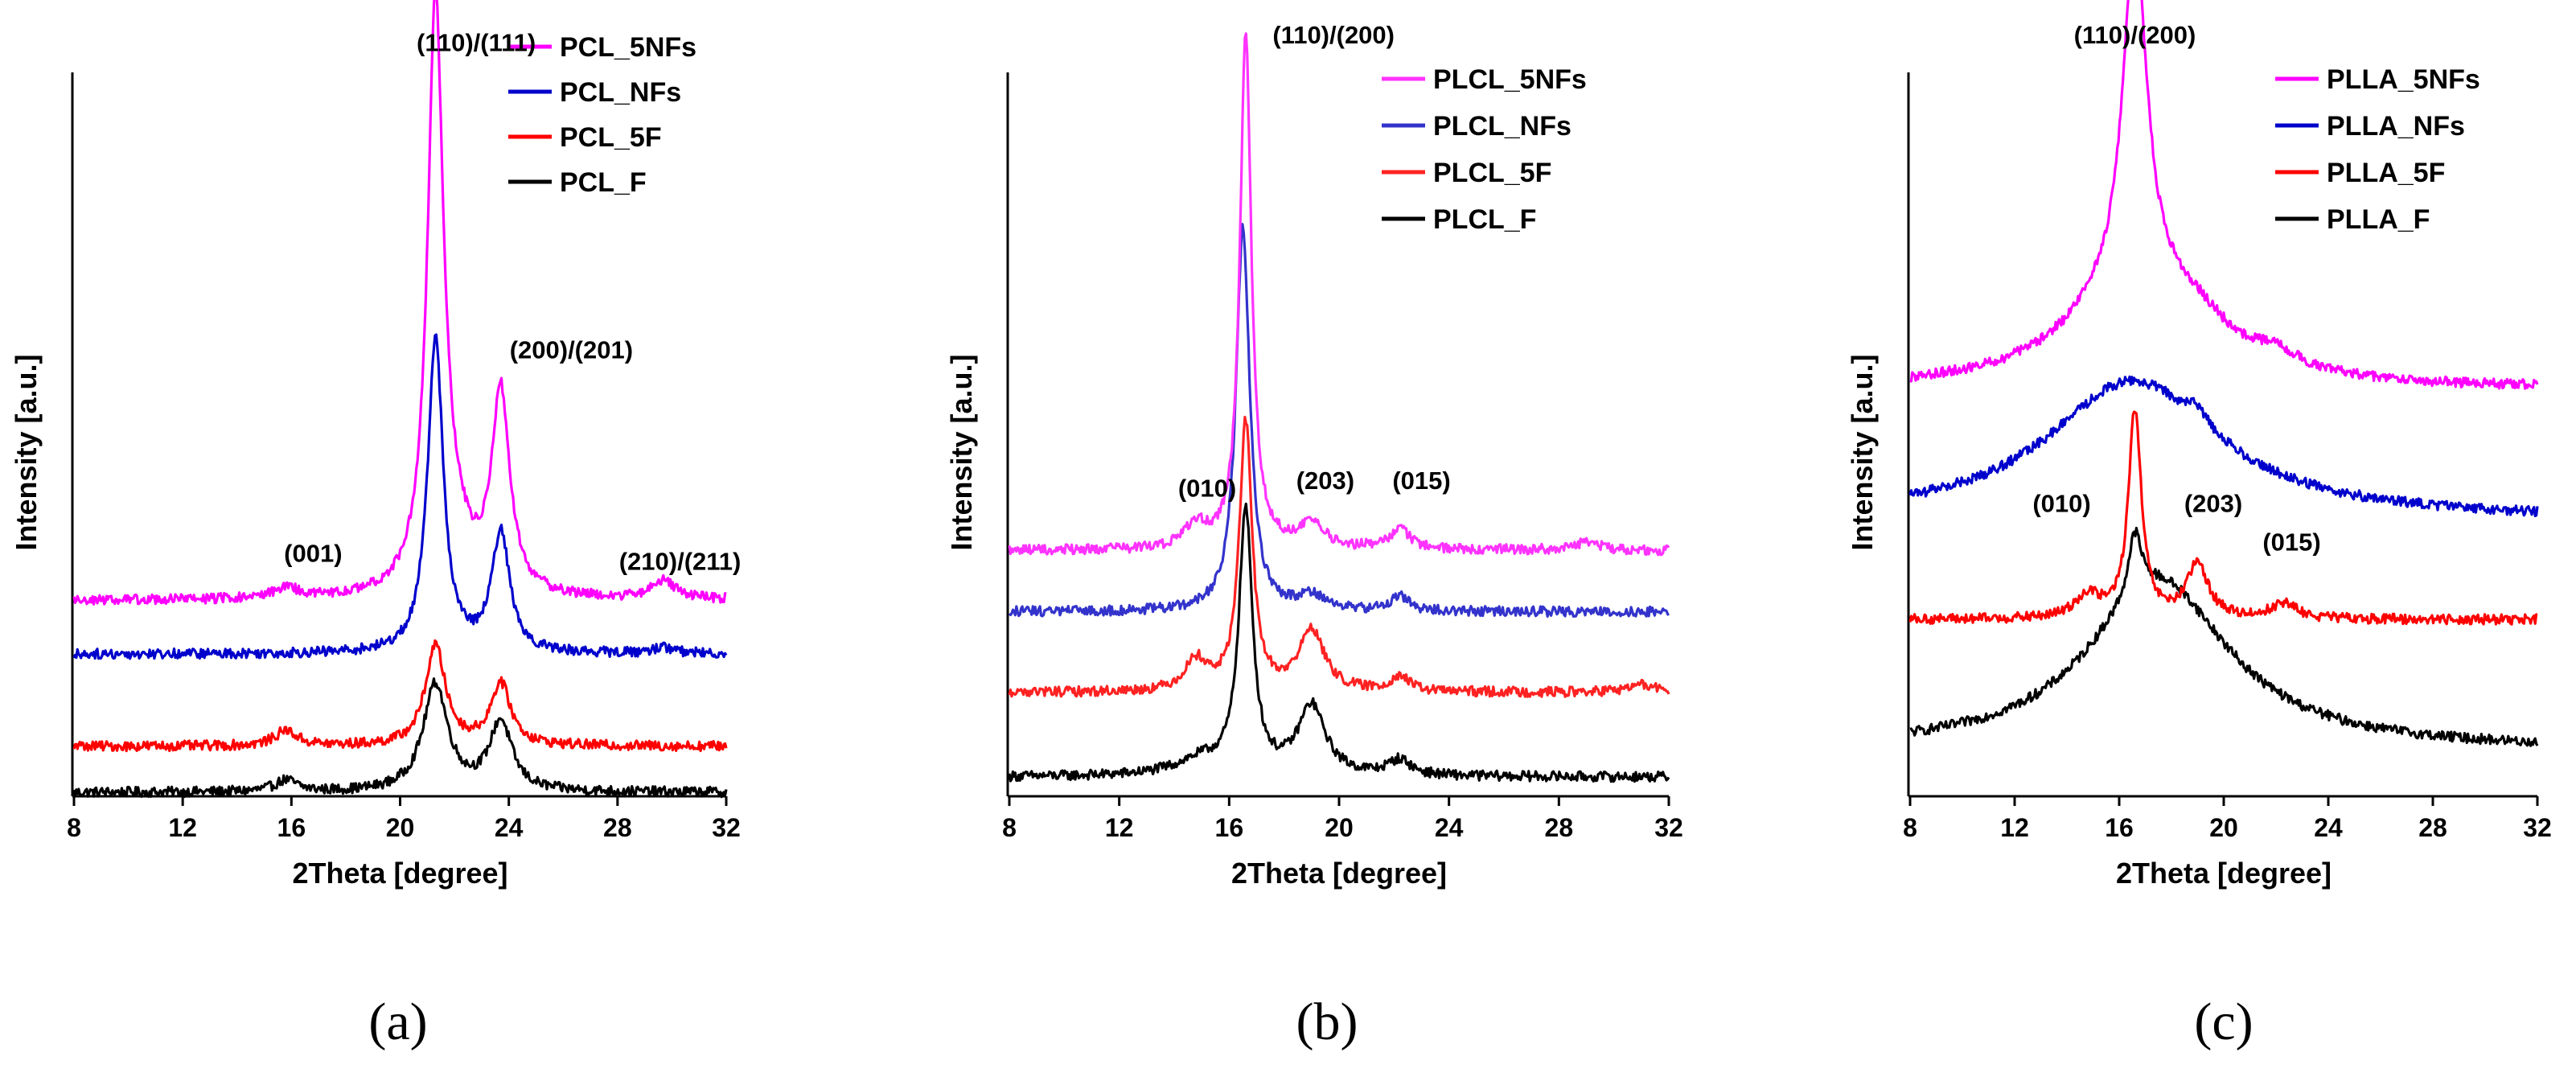 This screenshot has height=1081, width=2576. Describe the element at coordinates (2223, 446) in the screenshot. I see `series-line-plla_nfs` at that location.